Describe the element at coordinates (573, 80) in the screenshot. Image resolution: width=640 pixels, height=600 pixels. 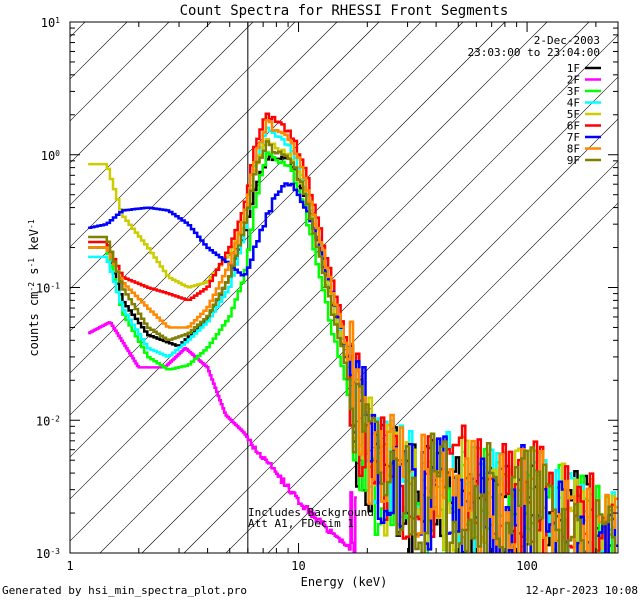
I see `legend-label-2F: 2F` at that location.